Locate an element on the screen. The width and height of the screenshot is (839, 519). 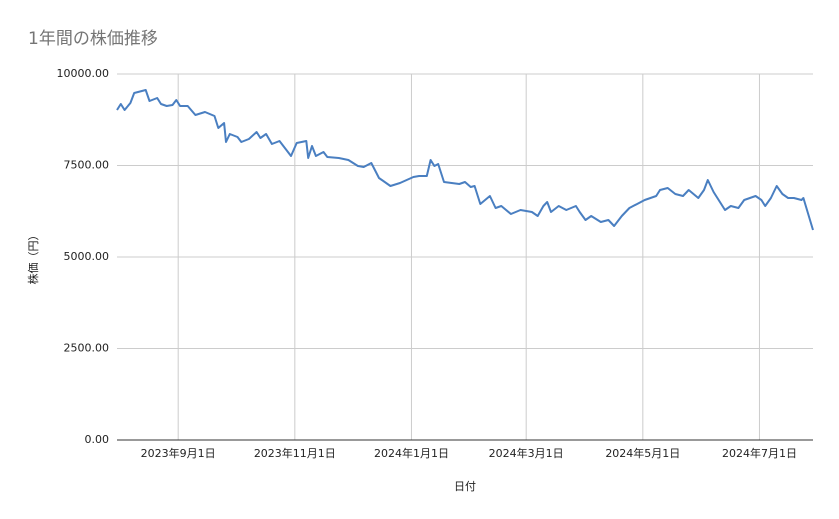
y-tick-label: 10000.00 is located at coordinates (83, 73).